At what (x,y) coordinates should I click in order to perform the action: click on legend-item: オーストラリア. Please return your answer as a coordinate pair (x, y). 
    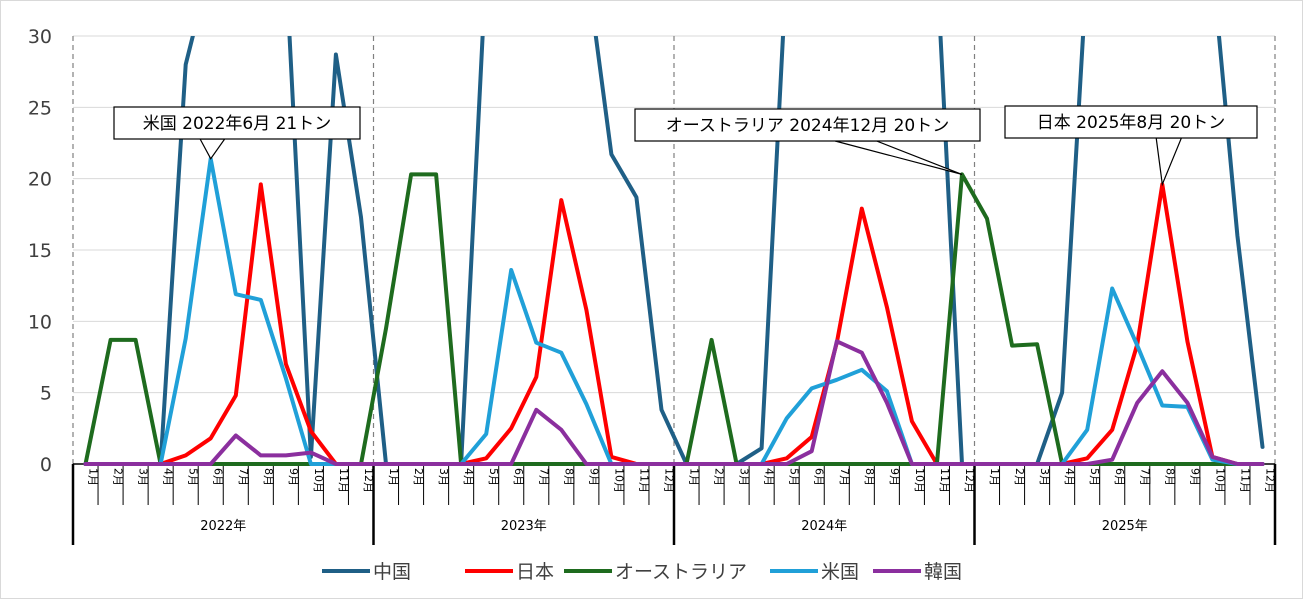
    Looking at the image, I should click on (655, 572).